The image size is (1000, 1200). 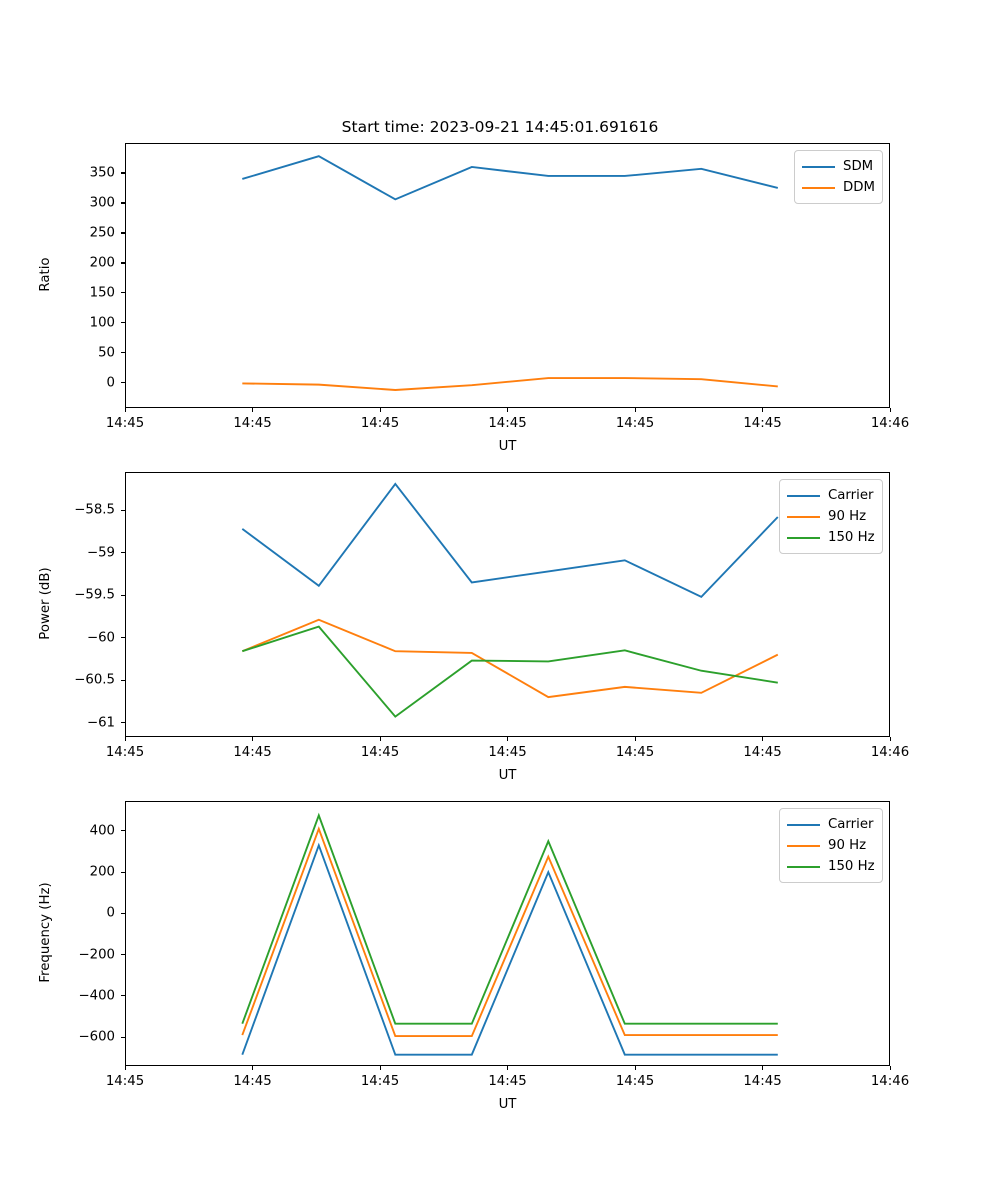 What do you see at coordinates (96, 955) in the screenshot?
I see `ytick-label: −200` at bounding box center [96, 955].